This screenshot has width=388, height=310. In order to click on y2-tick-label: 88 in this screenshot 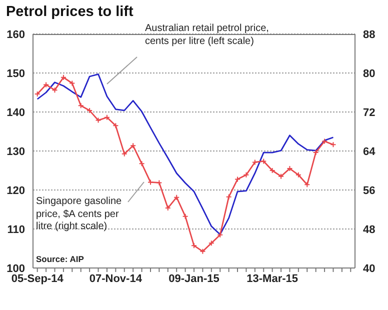, I will do `click(369, 34)`.